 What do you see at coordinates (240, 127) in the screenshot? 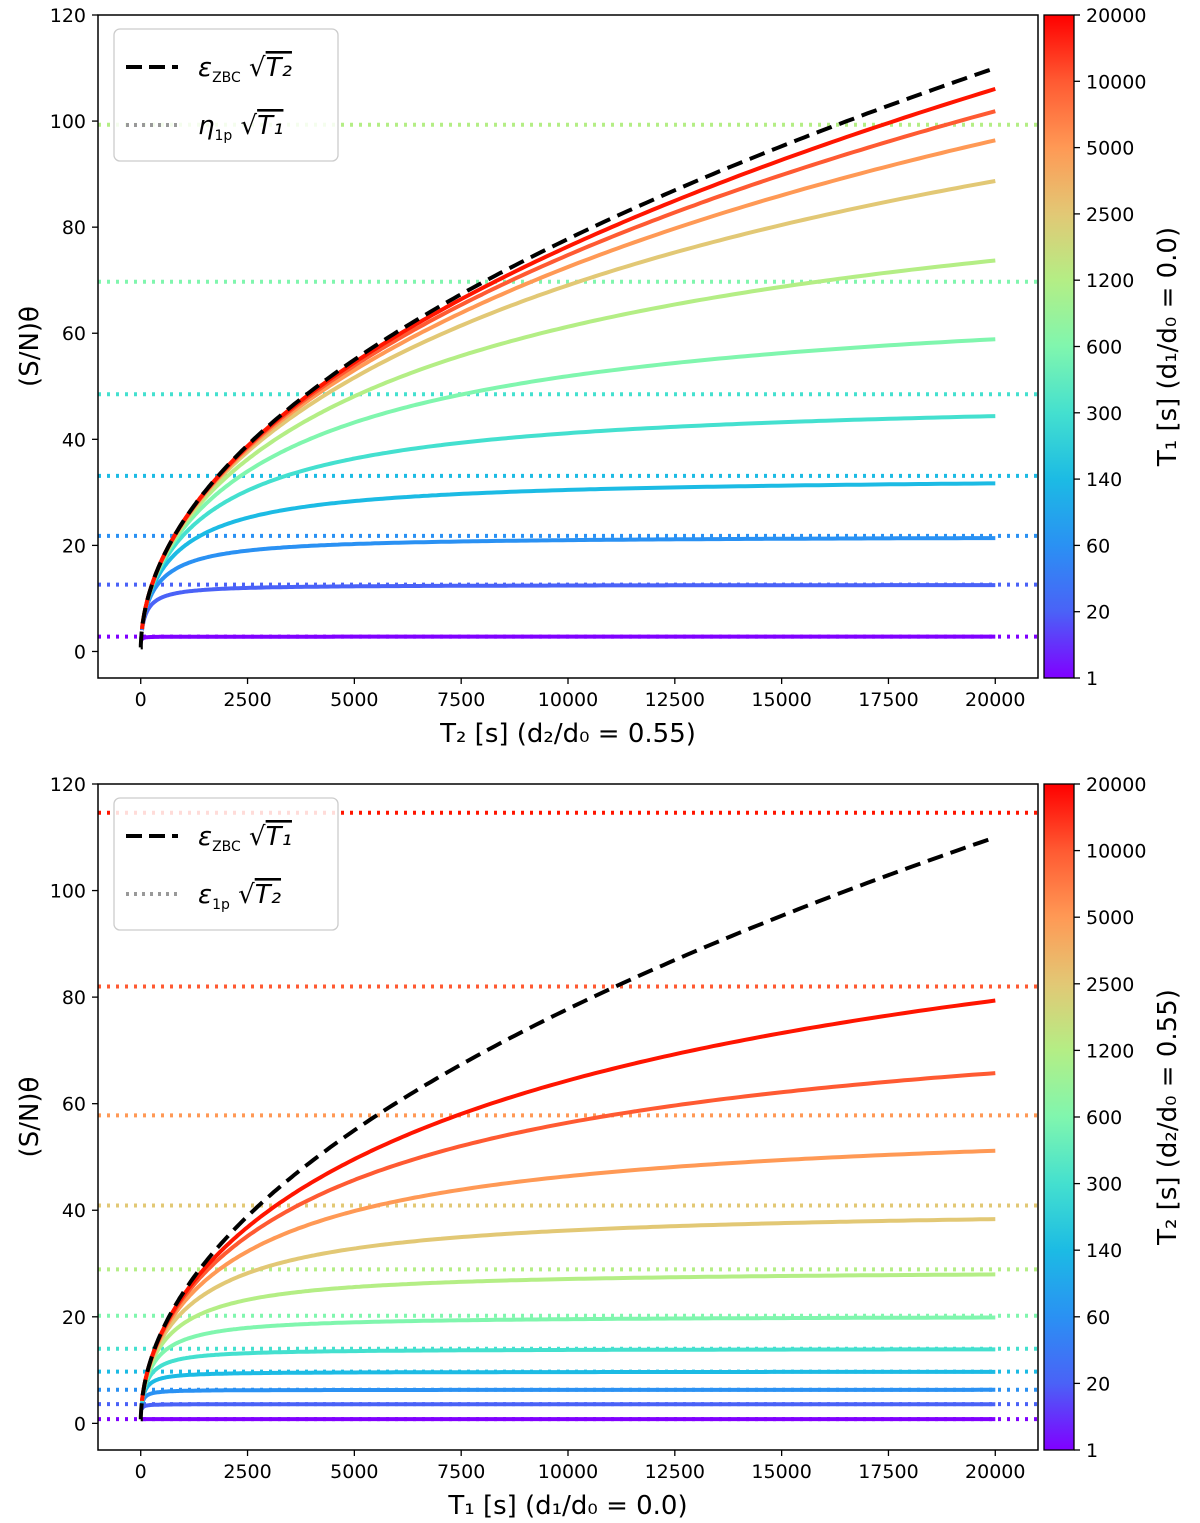
I see `legend-label-1: η1p √T₁` at bounding box center [240, 127].